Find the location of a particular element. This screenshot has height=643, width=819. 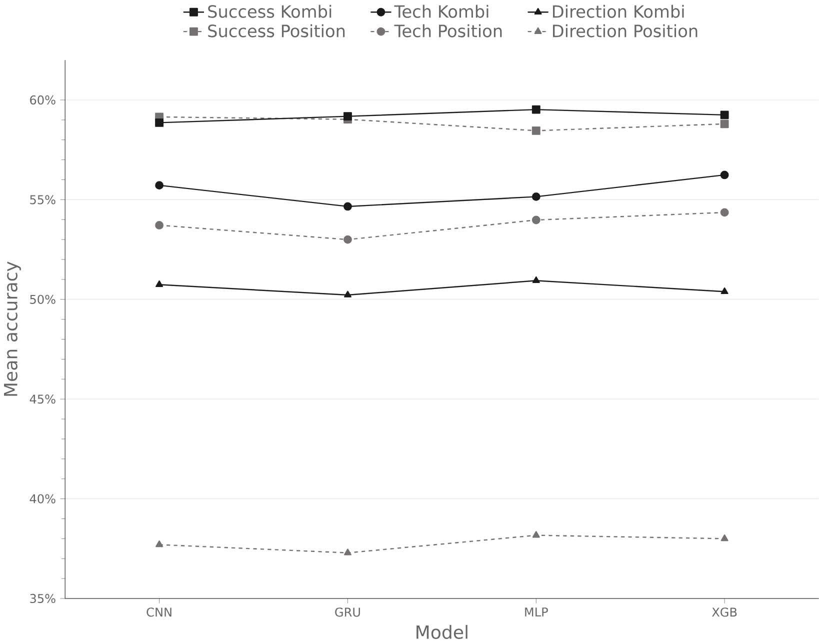

legend-label: Direction Position is located at coordinates (625, 31).